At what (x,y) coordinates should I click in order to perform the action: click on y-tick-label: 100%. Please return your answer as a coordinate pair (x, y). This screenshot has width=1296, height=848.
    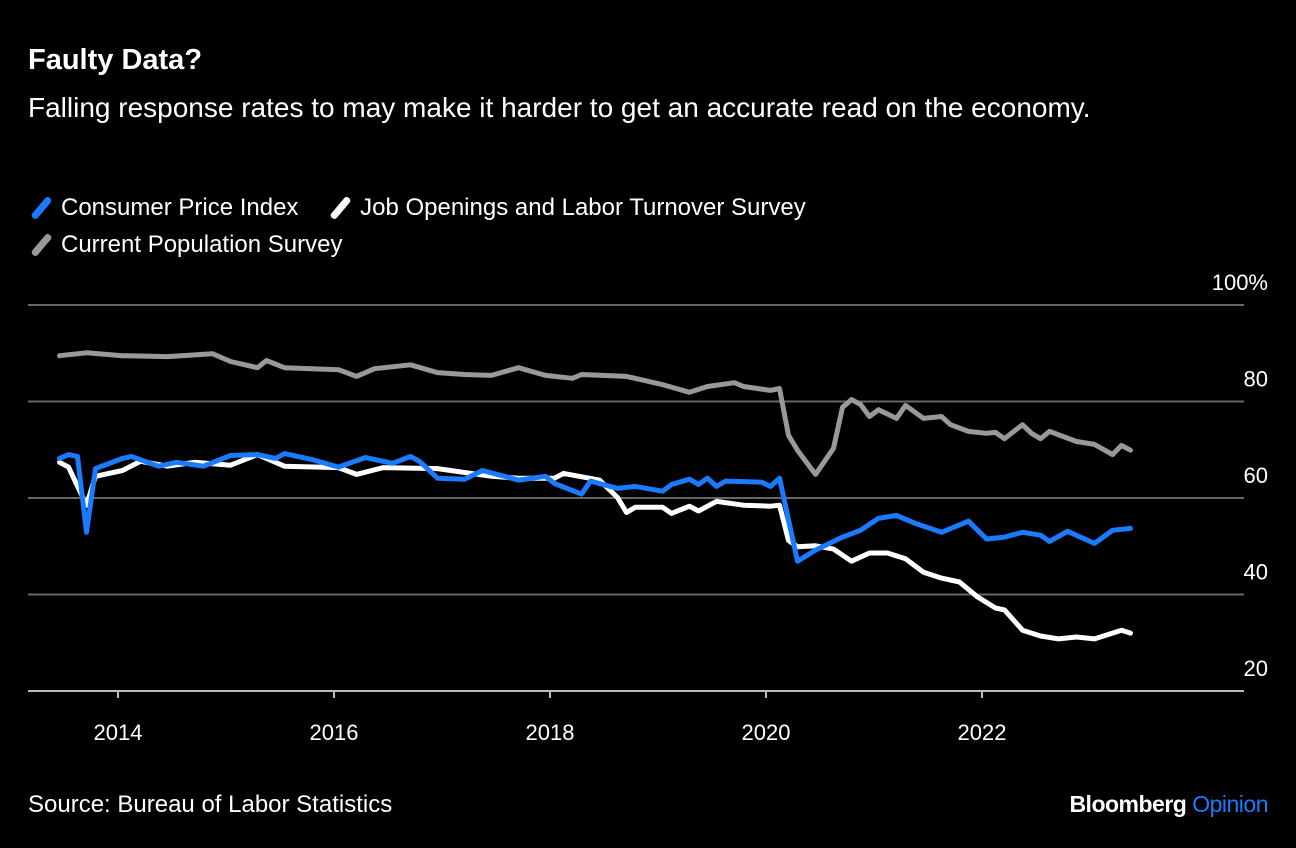
    Looking at the image, I should click on (1240, 282).